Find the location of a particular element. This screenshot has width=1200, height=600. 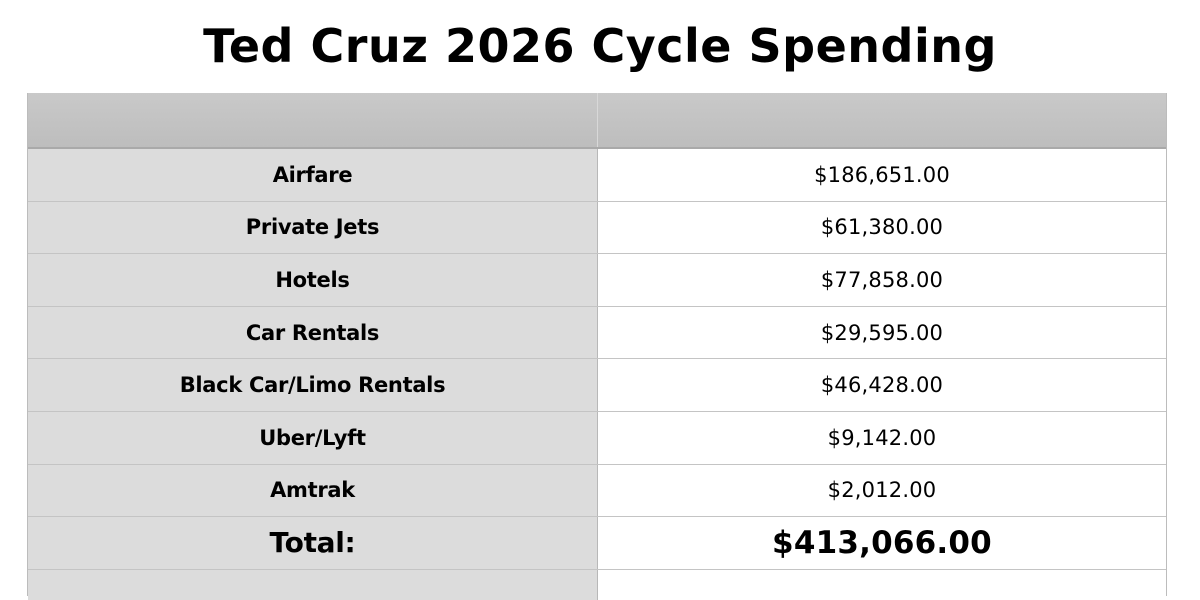

row-label-car-rentals: Car Rentals is located at coordinates (313, 332).